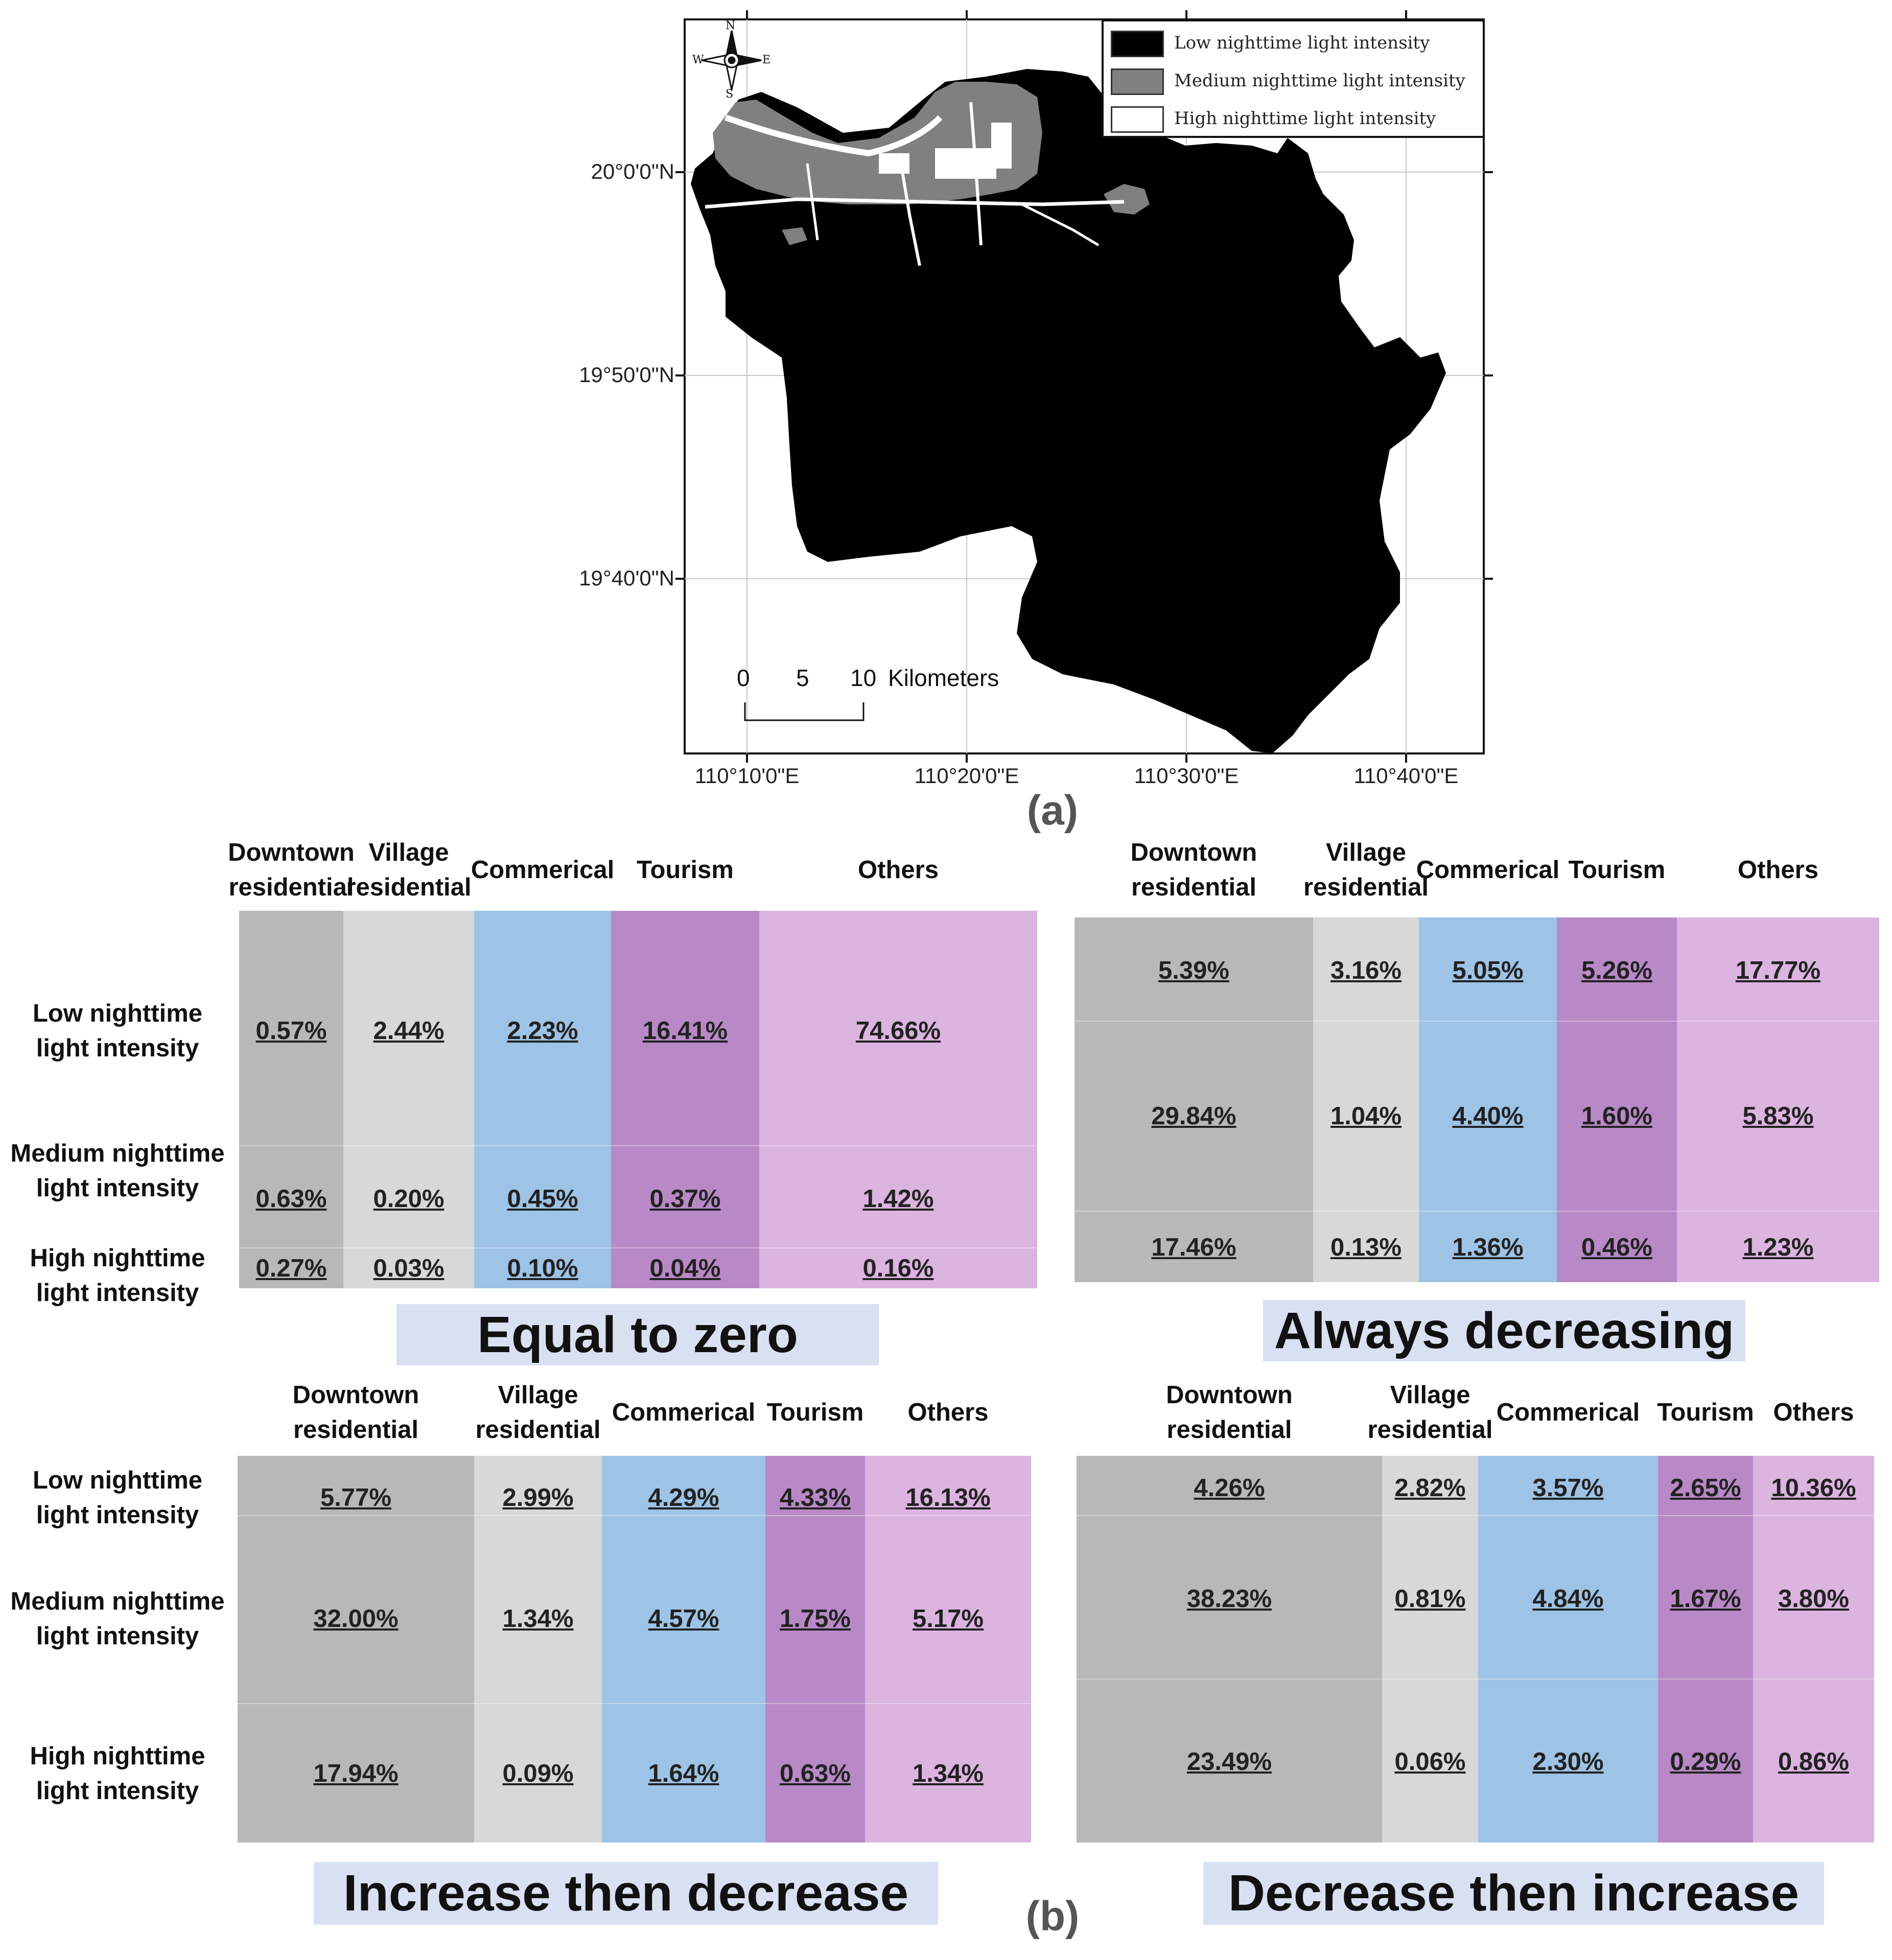 Image resolution: width=1892 pixels, height=1960 pixels. I want to click on cell-value: 0.03%, so click(409, 1269).